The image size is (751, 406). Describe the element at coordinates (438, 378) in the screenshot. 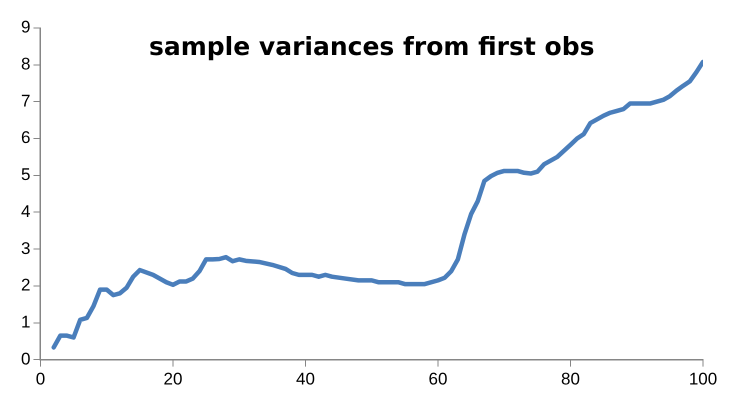

I see `x-tick-label: 60` at that location.